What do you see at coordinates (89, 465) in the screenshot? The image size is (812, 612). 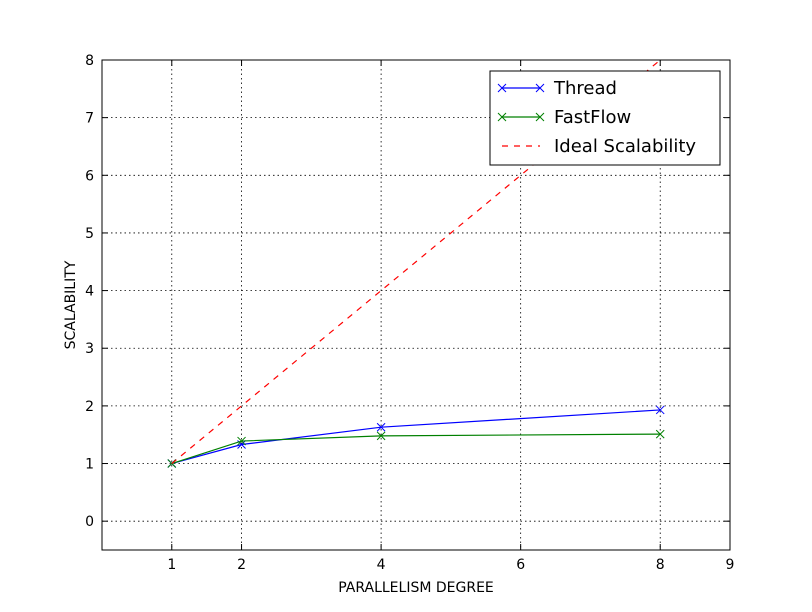 I see `y-tick-label: 1` at bounding box center [89, 465].